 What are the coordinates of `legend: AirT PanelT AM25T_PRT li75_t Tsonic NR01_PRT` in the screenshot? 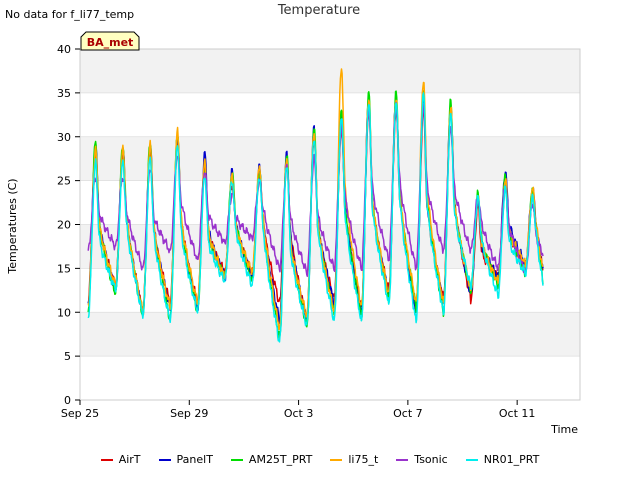 It's located at (320, 459).